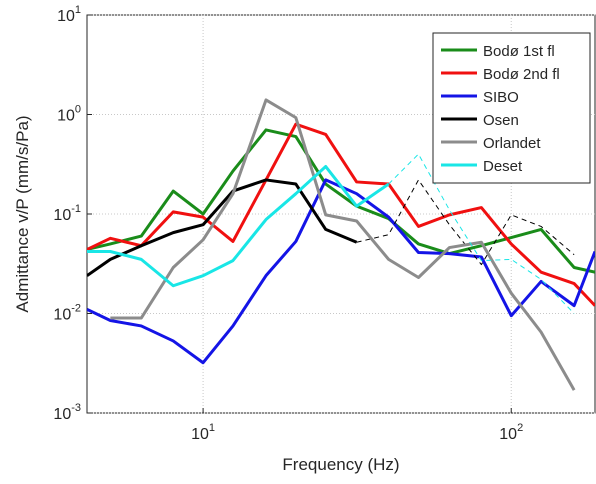  I want to click on legend-label: SIBO, so click(501, 97).